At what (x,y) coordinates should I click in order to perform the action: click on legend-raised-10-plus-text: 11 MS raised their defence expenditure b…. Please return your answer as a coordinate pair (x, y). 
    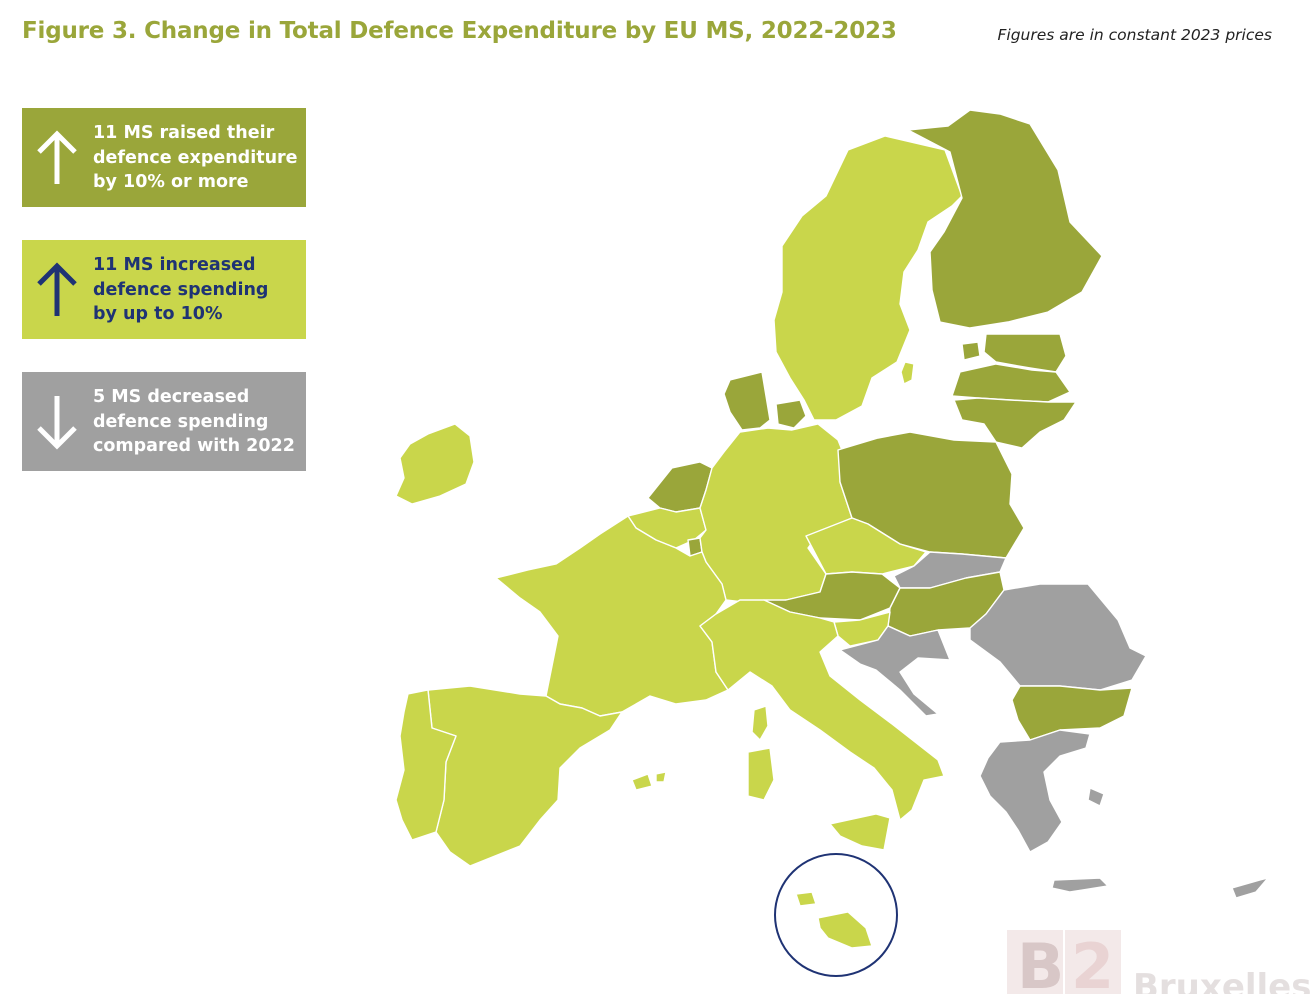
    Looking at the image, I should click on (197, 158).